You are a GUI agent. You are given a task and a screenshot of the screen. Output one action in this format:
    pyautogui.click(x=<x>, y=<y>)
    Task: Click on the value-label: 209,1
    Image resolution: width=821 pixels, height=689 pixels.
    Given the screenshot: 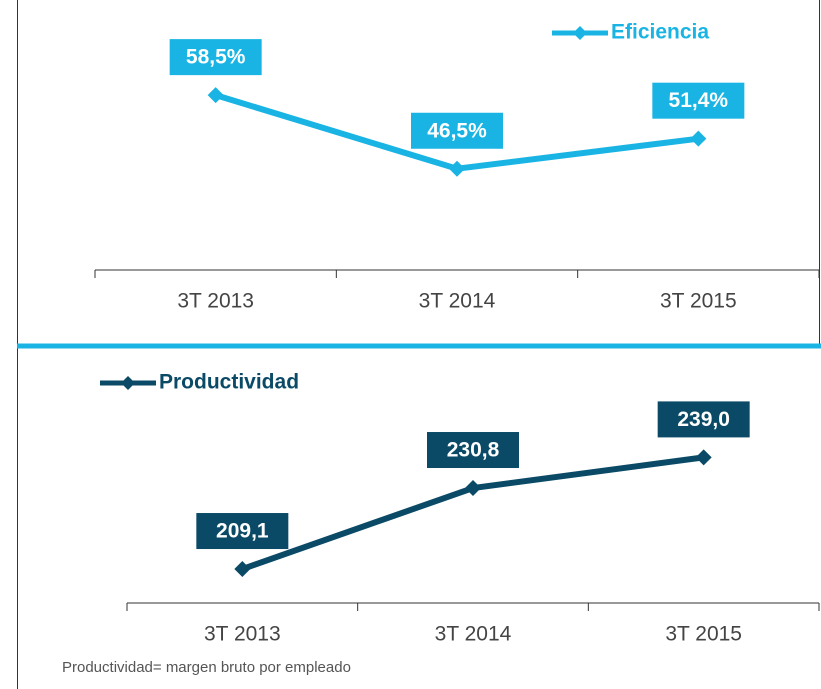 What is the action you would take?
    pyautogui.click(x=242, y=531)
    